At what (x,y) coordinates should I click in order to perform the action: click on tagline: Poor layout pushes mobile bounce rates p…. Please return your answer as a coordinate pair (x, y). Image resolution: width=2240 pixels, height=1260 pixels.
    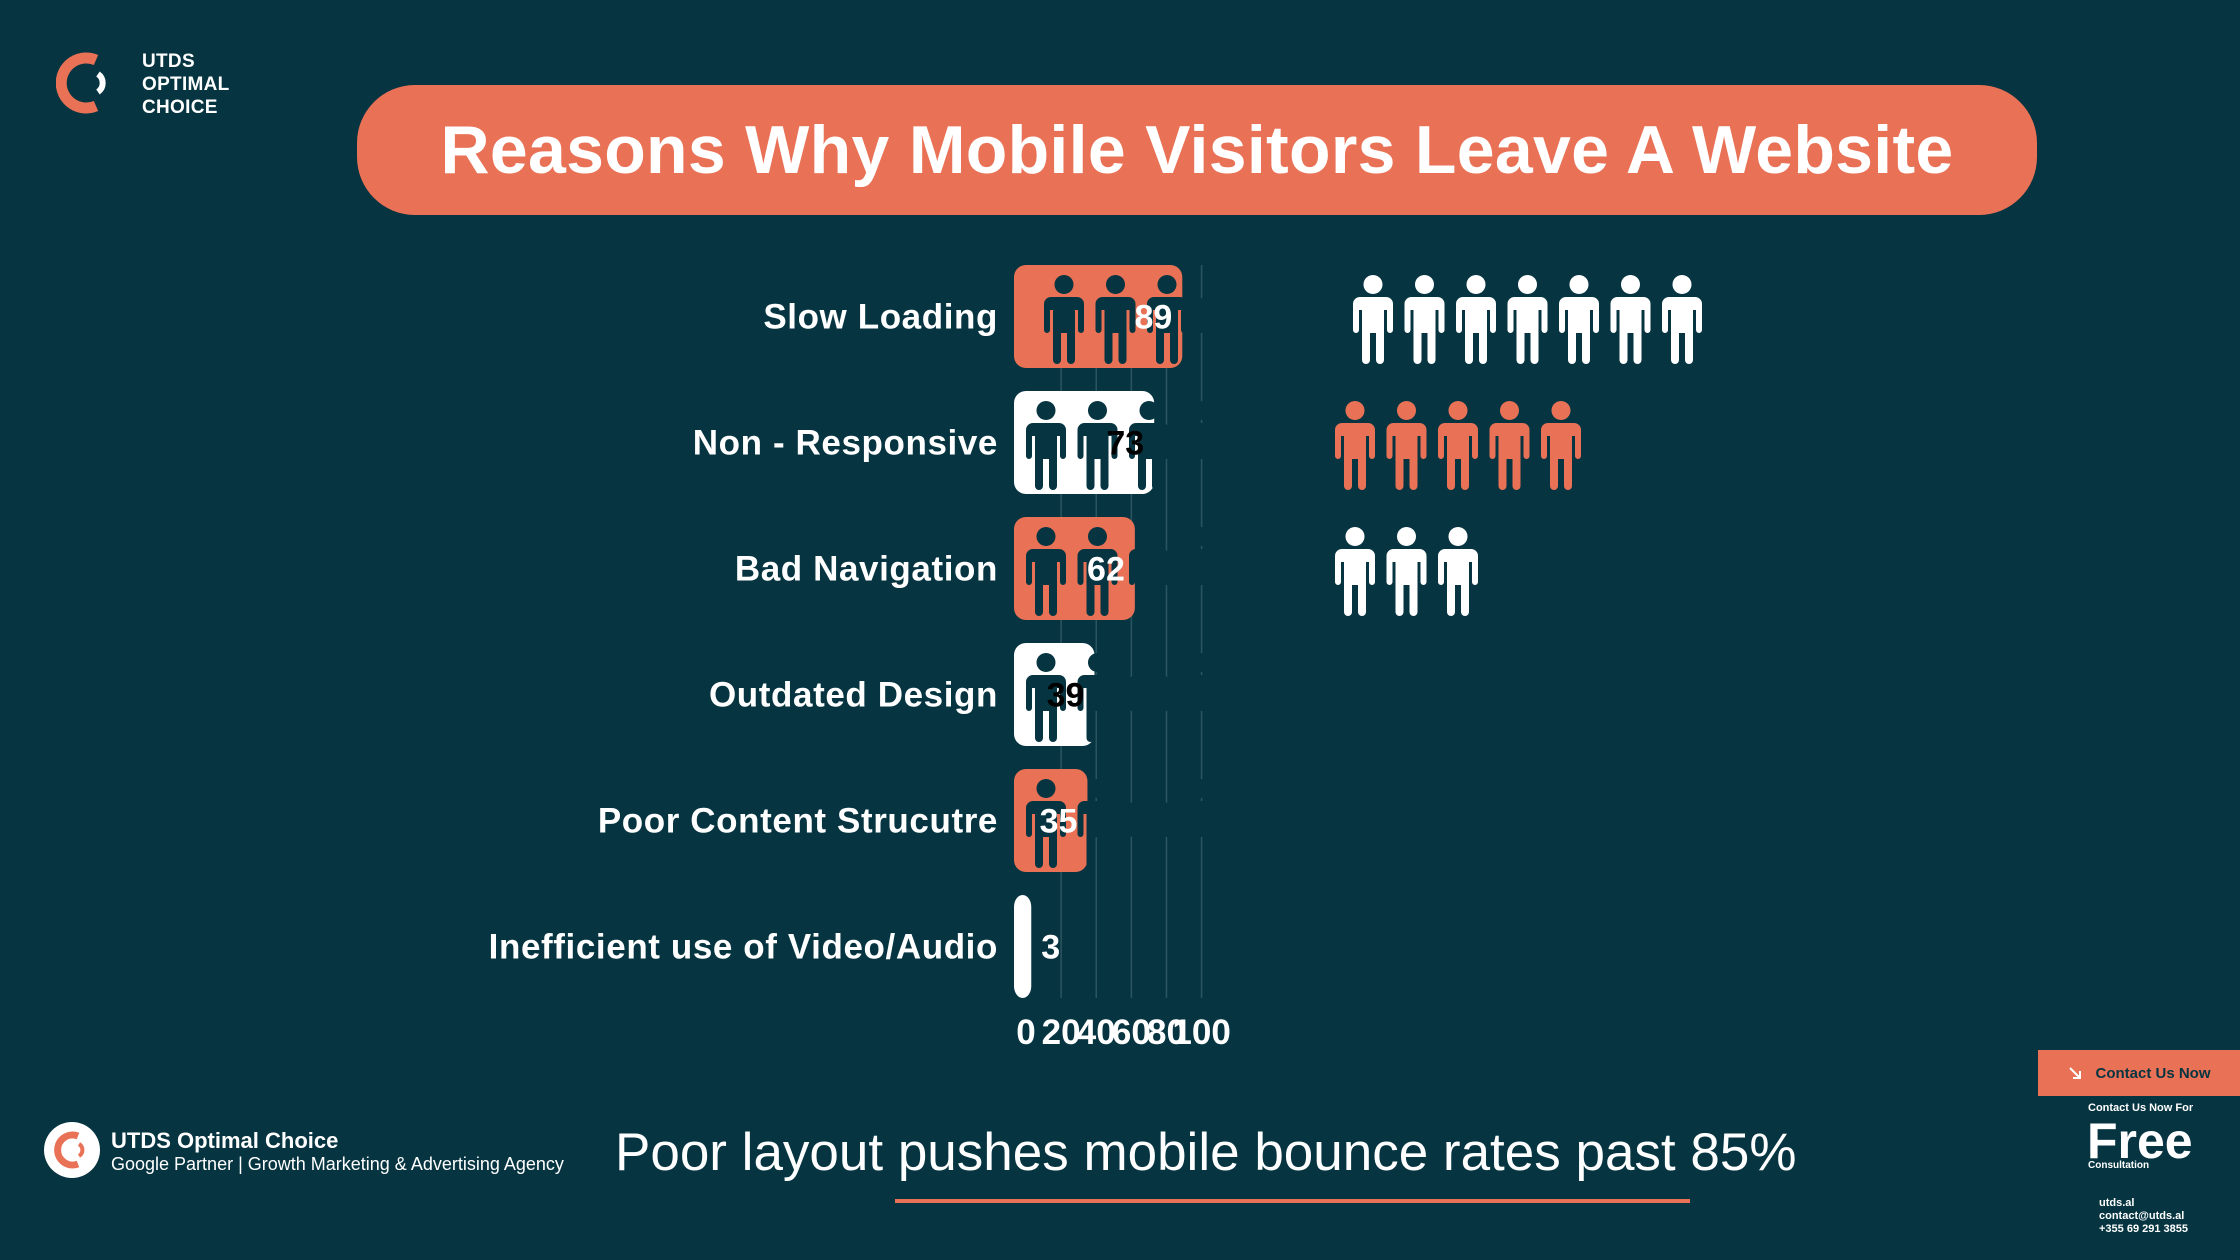
    Looking at the image, I should click on (1206, 1152).